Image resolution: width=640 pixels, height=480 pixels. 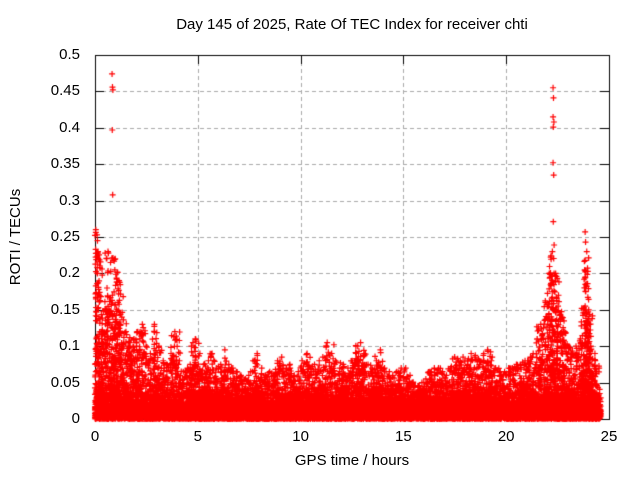 I want to click on y-tick-label: 0, so click(x=75, y=418).